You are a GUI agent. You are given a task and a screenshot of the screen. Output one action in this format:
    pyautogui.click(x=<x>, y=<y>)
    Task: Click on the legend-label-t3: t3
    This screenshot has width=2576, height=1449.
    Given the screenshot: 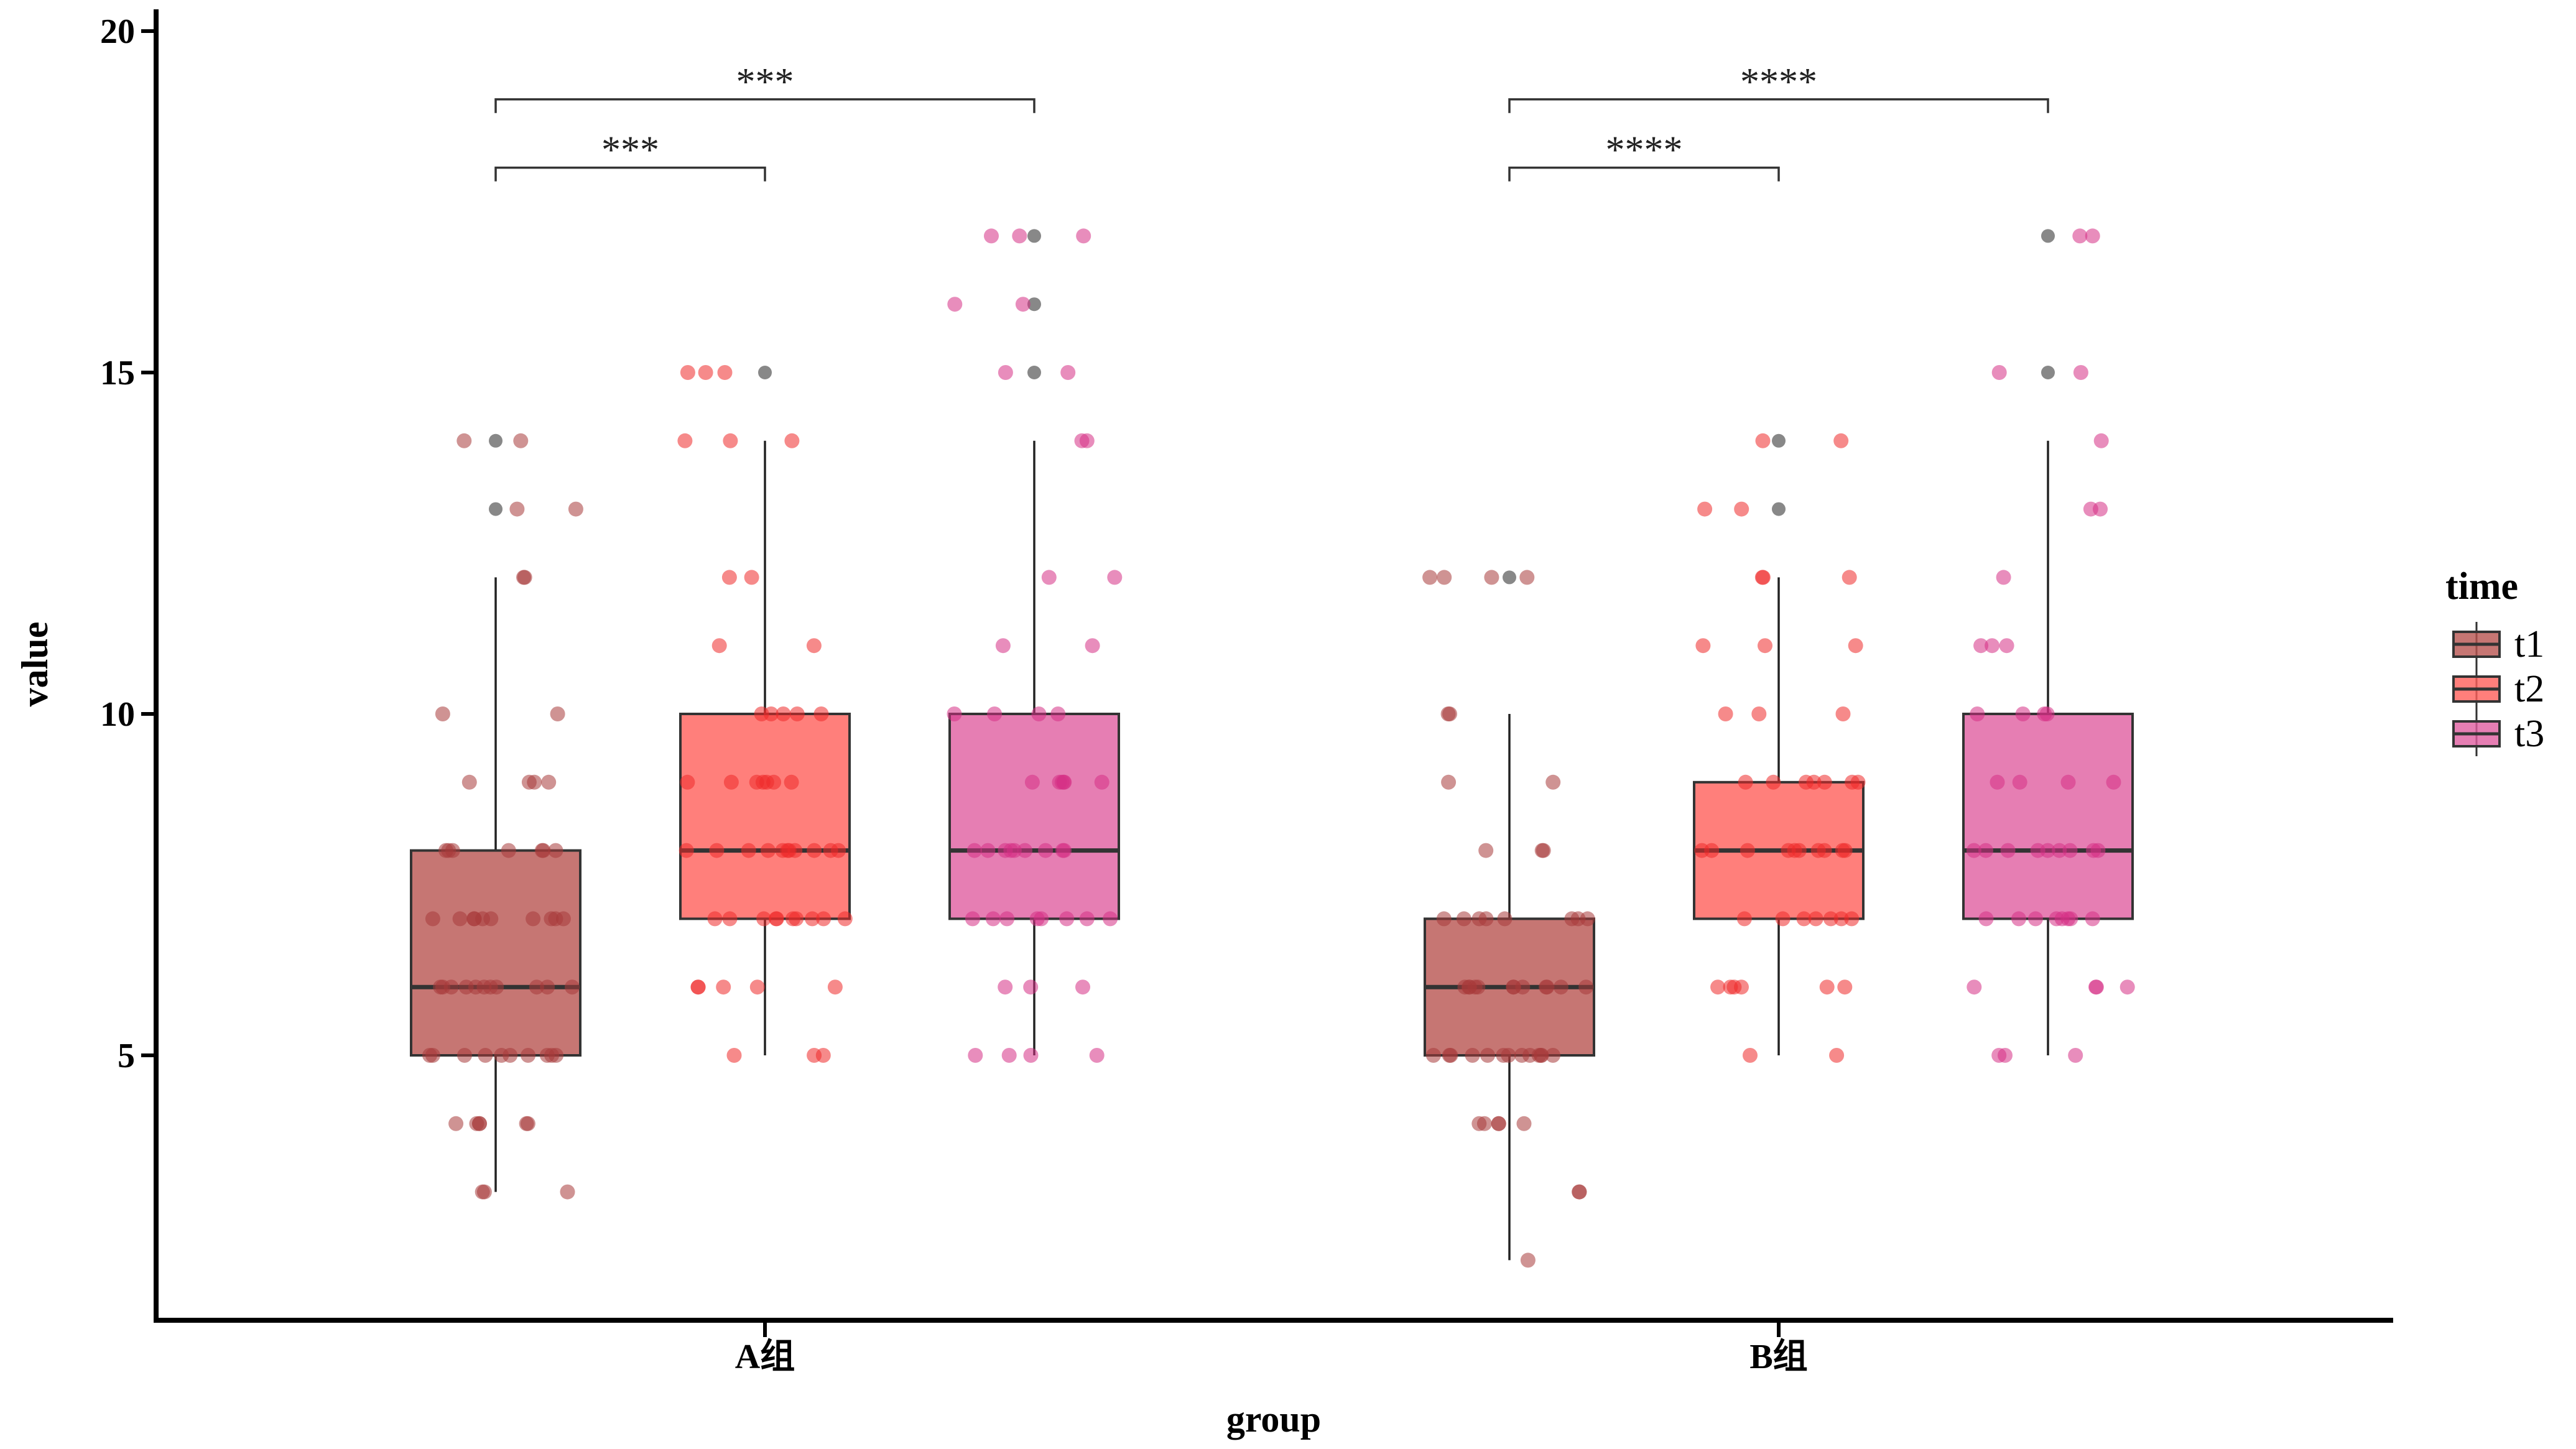 What is the action you would take?
    pyautogui.click(x=2529, y=734)
    